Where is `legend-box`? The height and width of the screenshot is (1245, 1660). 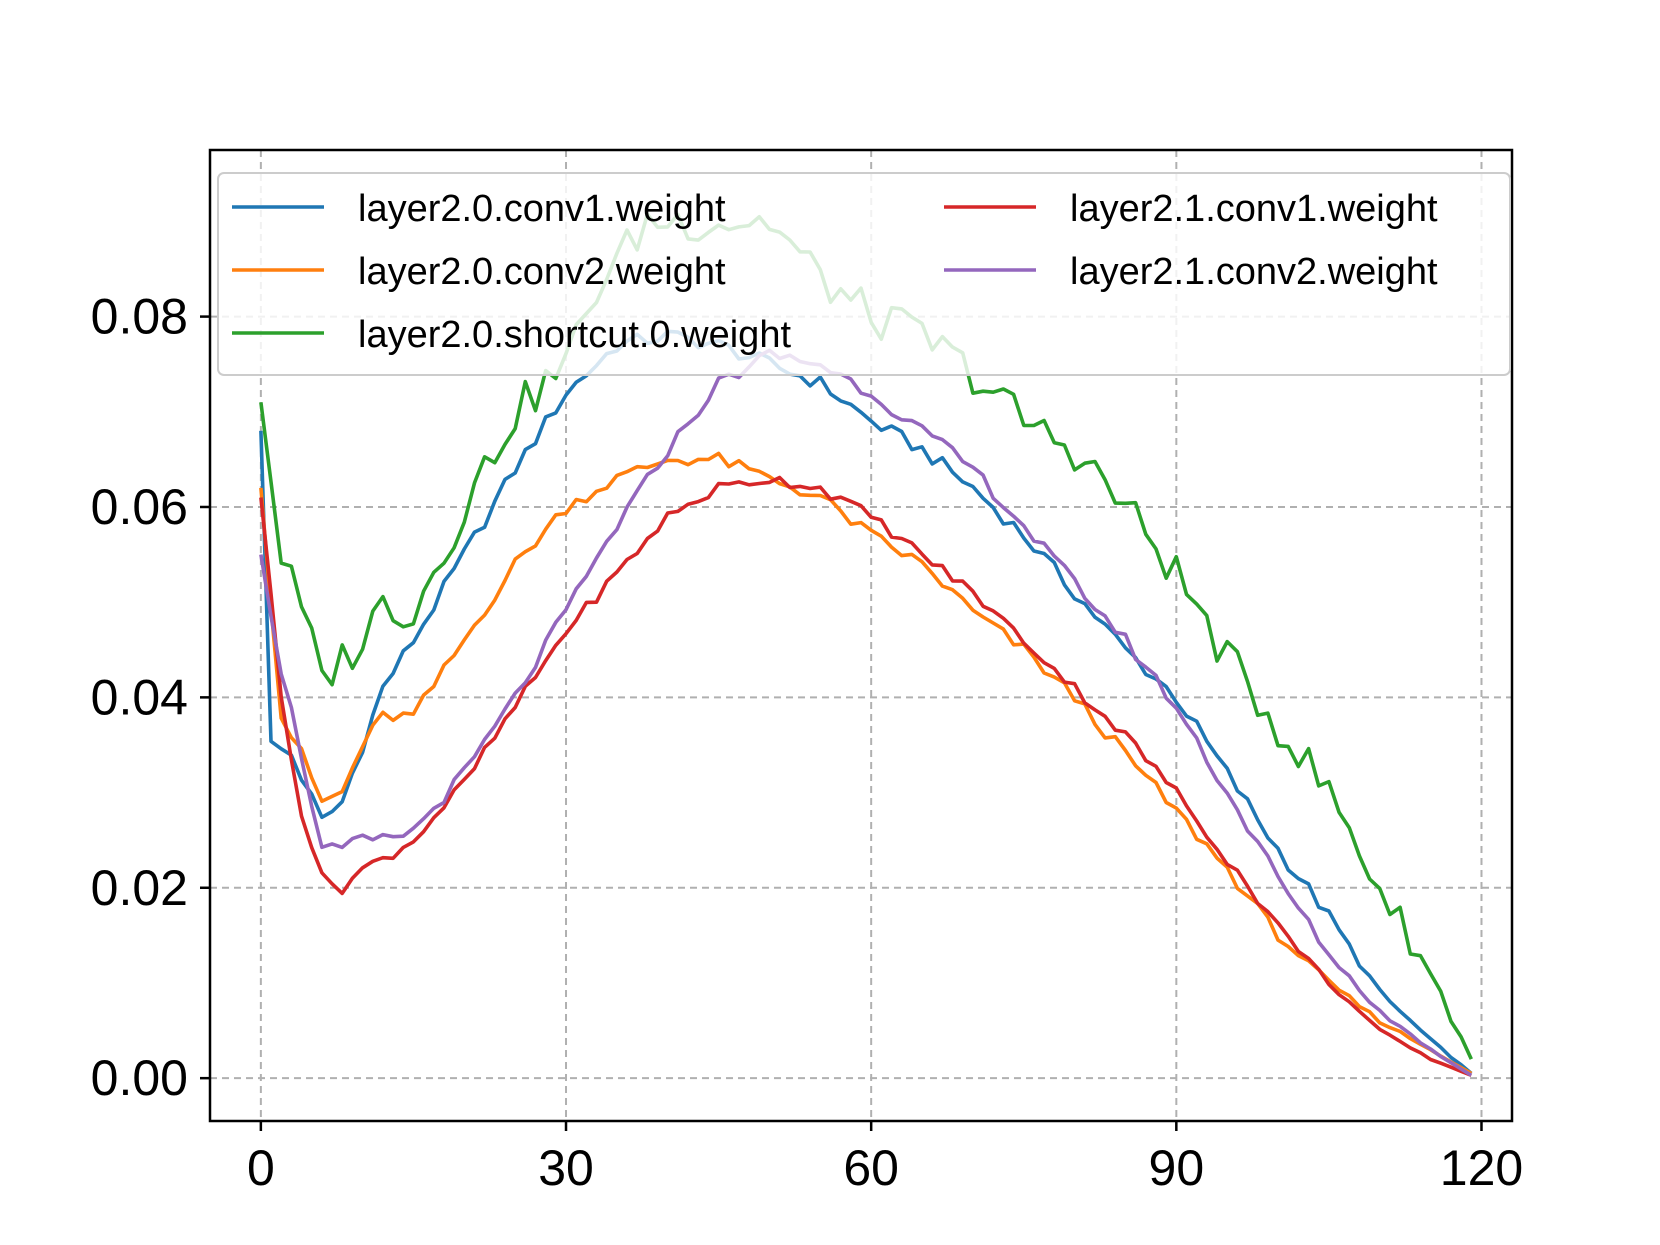 legend-box is located at coordinates (864, 274).